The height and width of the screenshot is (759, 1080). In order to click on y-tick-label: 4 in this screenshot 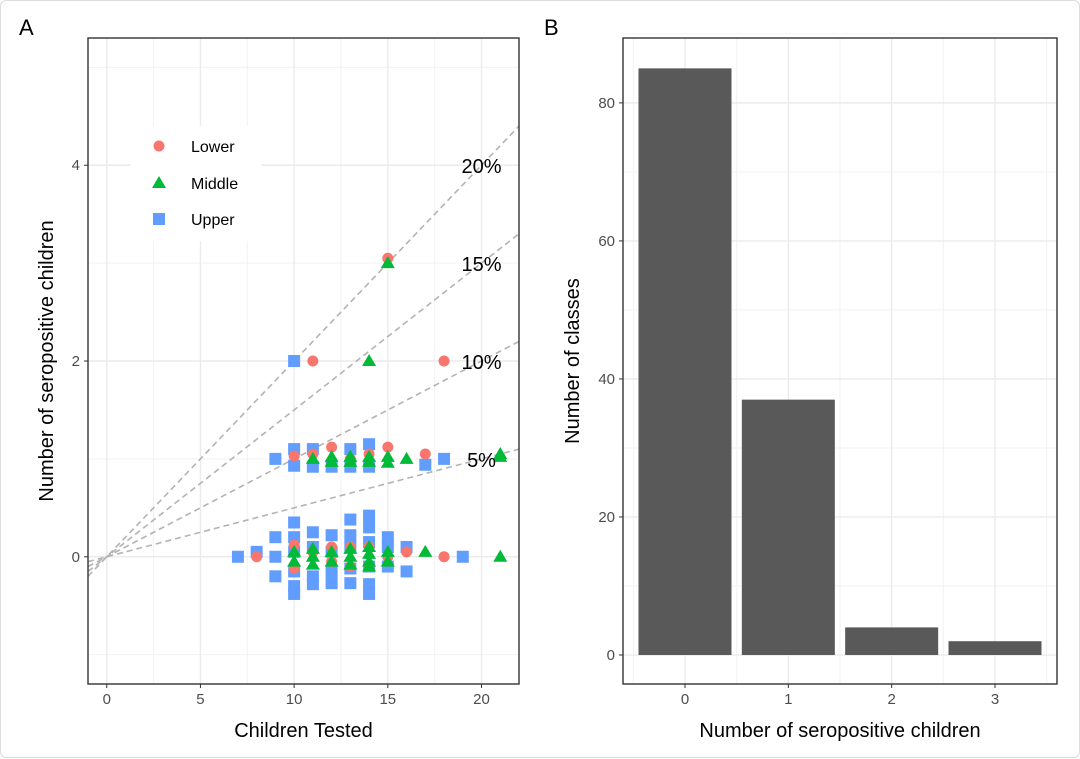, I will do `click(76, 165)`.